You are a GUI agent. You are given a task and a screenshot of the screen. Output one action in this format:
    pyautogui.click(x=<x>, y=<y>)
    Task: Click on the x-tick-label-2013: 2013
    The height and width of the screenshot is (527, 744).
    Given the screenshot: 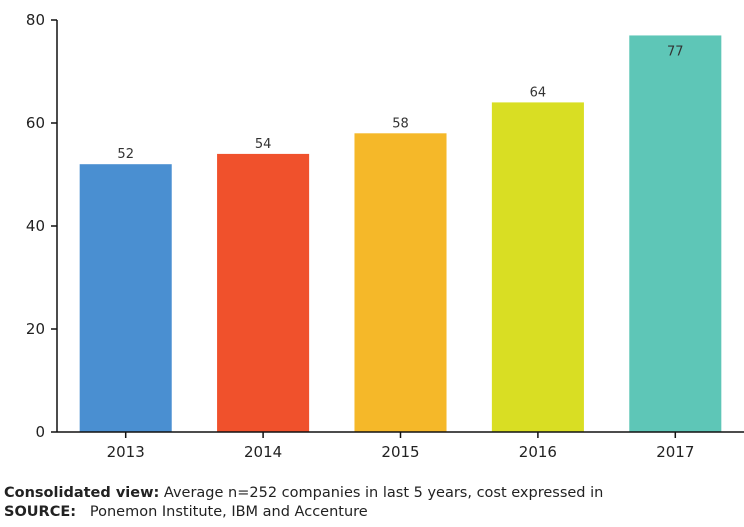 What is the action you would take?
    pyautogui.click(x=126, y=452)
    